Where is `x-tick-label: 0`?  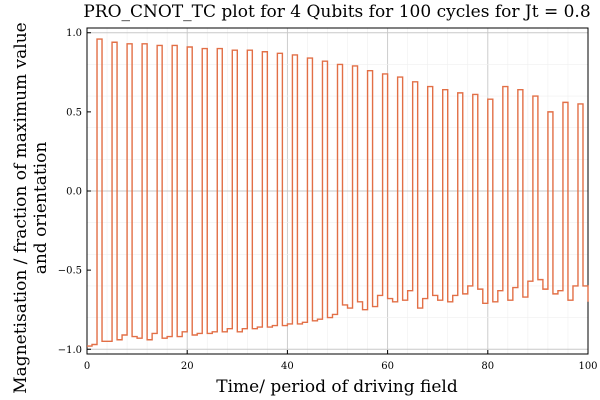
x-tick-label: 0 is located at coordinates (87, 366).